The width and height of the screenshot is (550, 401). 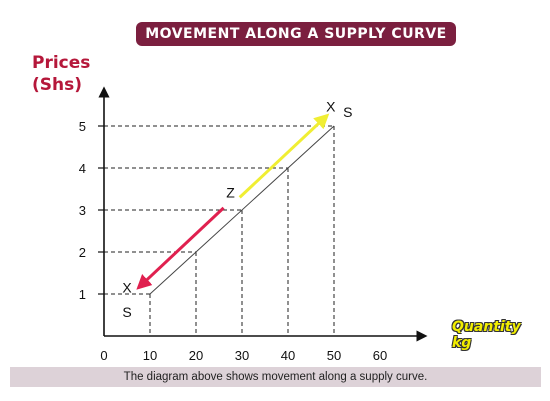 What do you see at coordinates (242, 355) in the screenshot?
I see `x-tick-label-30: 30` at bounding box center [242, 355].